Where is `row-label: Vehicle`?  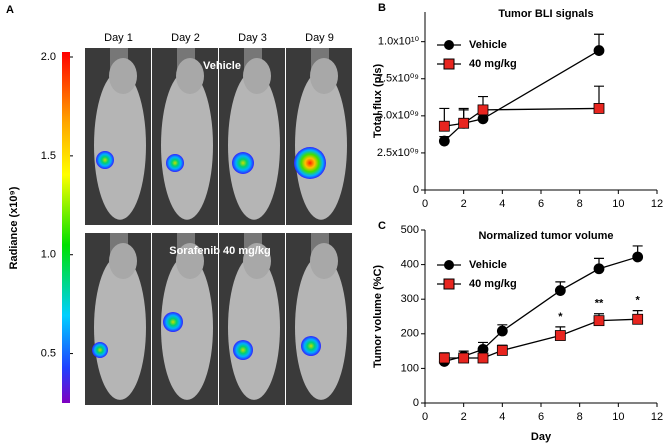
row-label: Vehicle is located at coordinates (222, 66).